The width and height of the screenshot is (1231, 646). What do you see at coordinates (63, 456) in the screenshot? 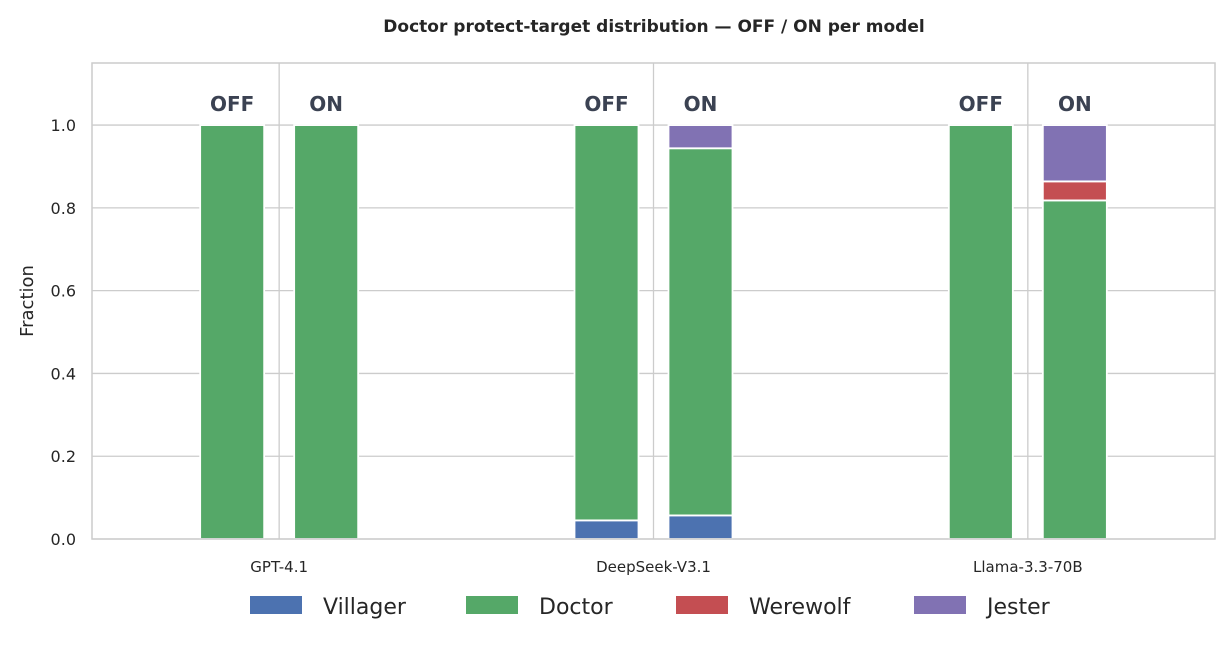
I see `y-tick-label: 0.2` at bounding box center [63, 456].